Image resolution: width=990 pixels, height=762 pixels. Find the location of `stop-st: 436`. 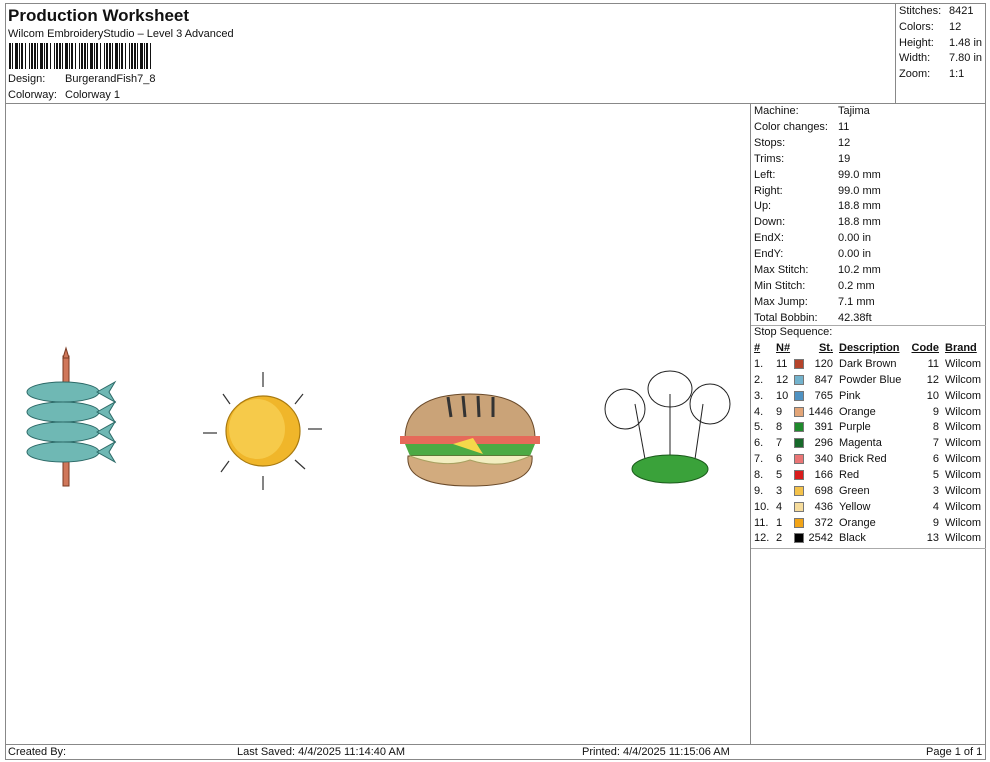

stop-st: 436 is located at coordinates (823, 506).